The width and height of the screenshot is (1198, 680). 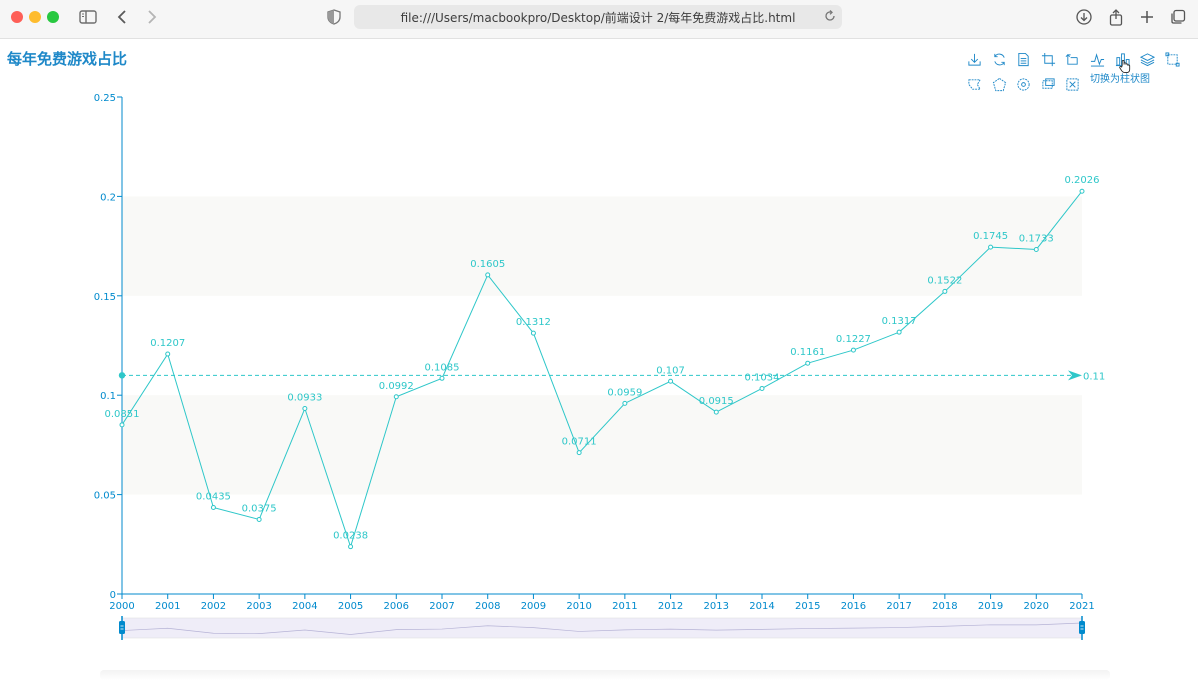 What do you see at coordinates (122, 414) in the screenshot?
I see `data-label: 0.0851` at bounding box center [122, 414].